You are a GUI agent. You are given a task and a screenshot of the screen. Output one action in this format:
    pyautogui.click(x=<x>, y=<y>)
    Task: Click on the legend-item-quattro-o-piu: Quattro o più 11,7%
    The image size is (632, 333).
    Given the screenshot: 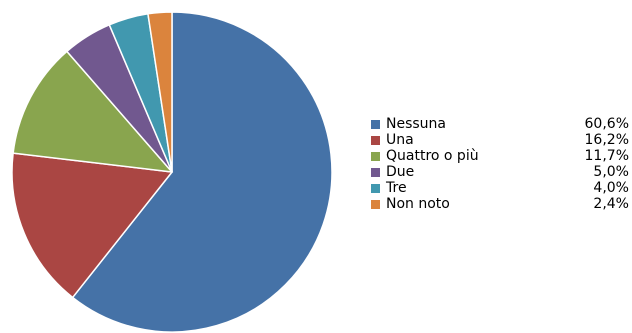 What is the action you would take?
    pyautogui.click(x=500, y=156)
    